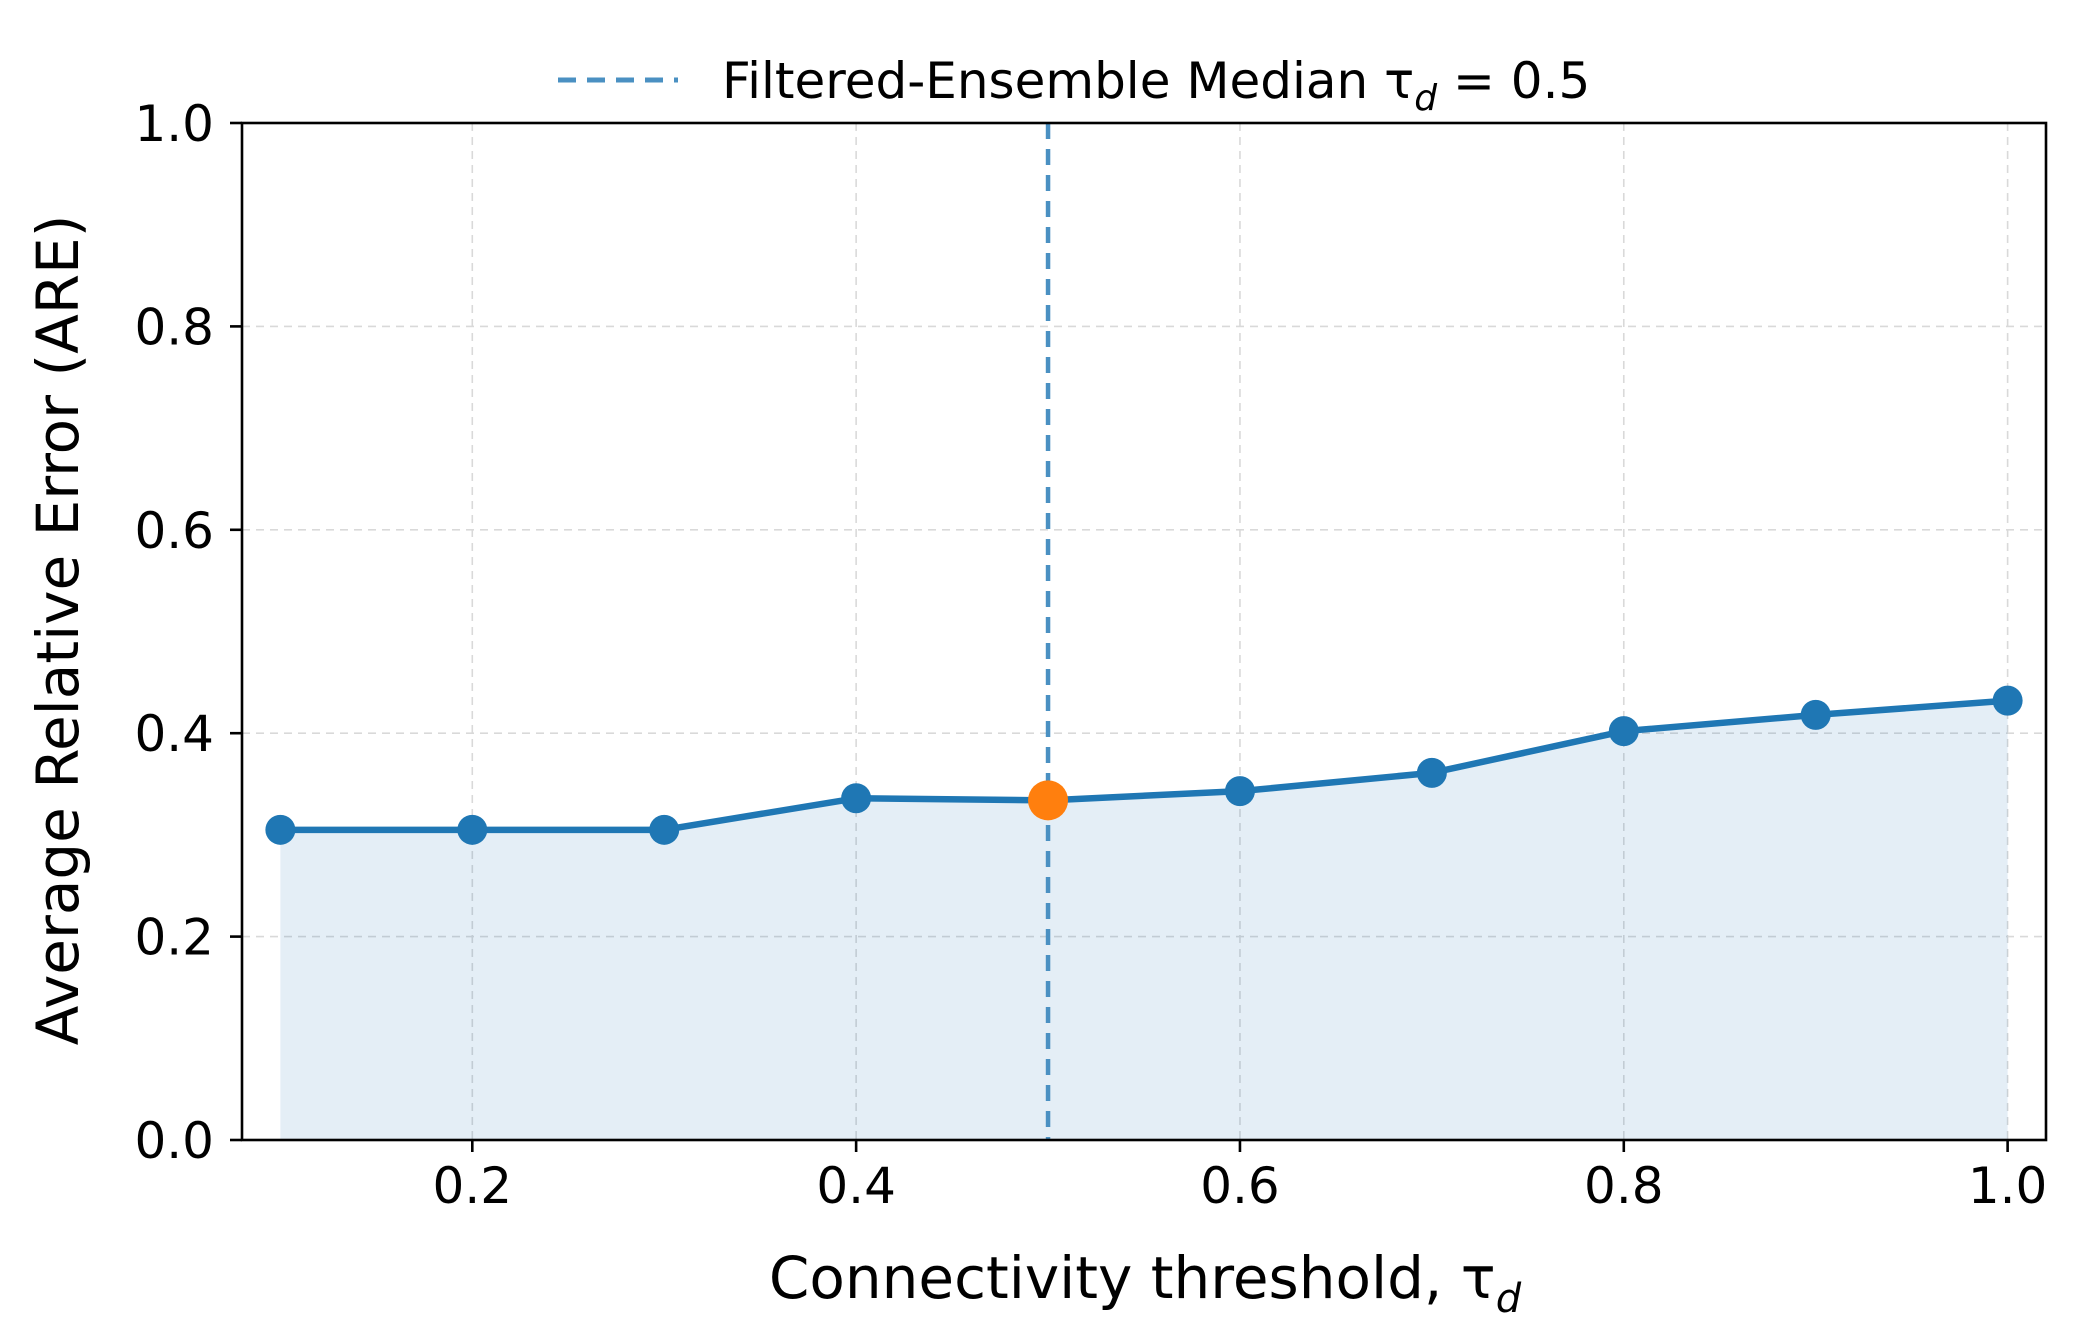 This screenshot has width=2079, height=1342. I want to click on legend-label: Filtered-Ensemble Median τd = 0.5, so click(1156, 85).